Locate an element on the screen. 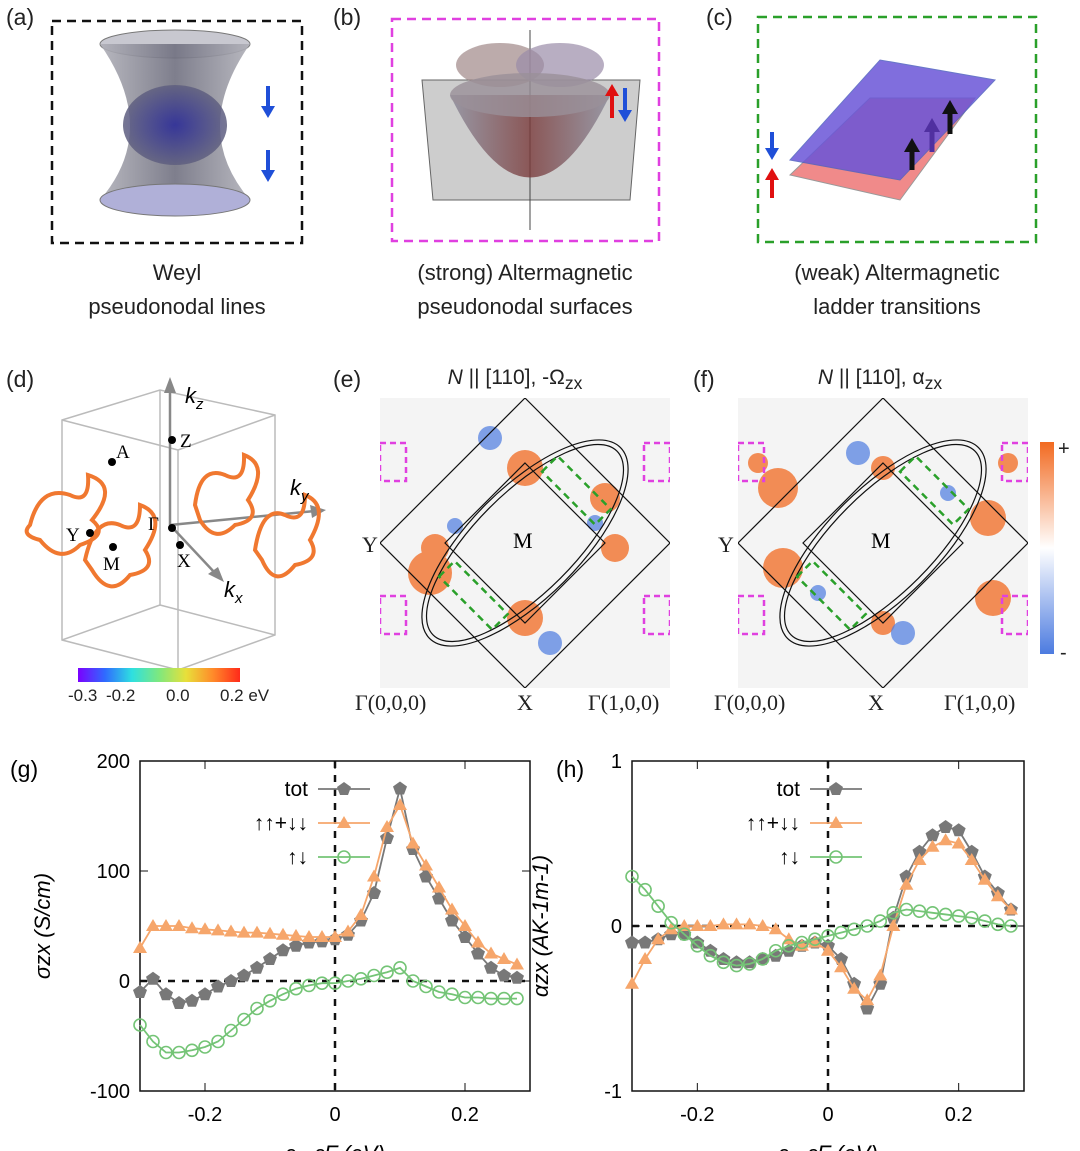 This screenshot has height=1151, width=1080. y-tick-label: 200 is located at coordinates (113, 762).